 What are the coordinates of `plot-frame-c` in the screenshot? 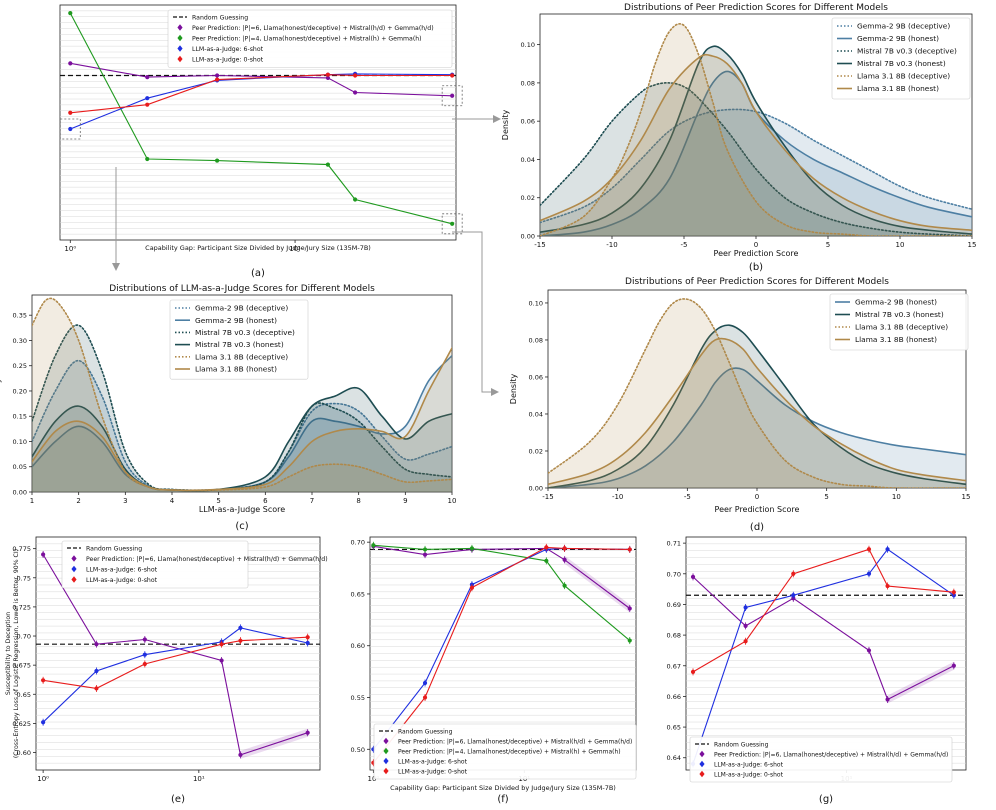 It's located at (242, 393).